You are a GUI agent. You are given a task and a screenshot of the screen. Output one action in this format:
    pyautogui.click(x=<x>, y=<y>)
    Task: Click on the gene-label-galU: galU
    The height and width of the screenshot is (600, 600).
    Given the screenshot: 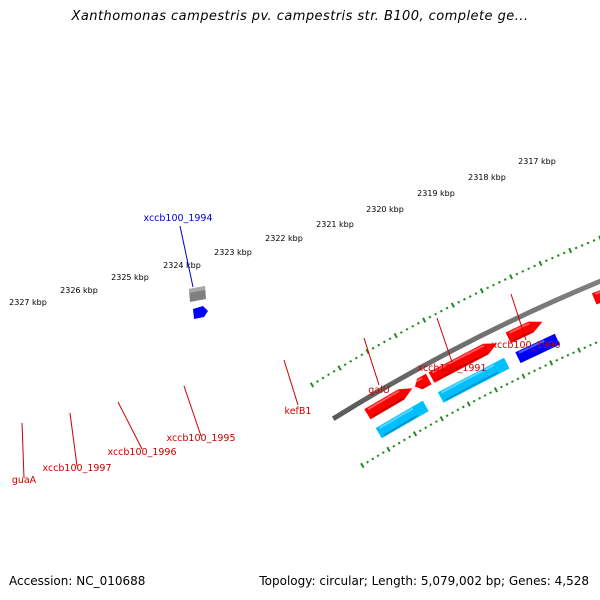 What is the action you would take?
    pyautogui.click(x=378, y=390)
    